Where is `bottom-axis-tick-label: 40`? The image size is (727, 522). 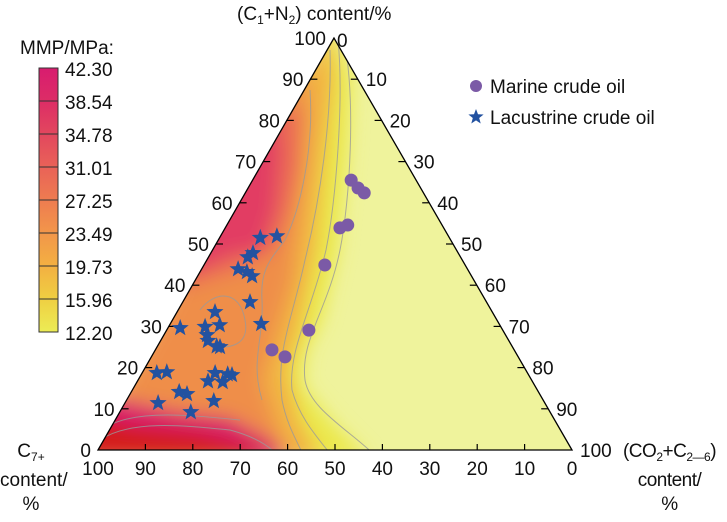 bottom-axis-tick-label: 40 is located at coordinates (382, 469).